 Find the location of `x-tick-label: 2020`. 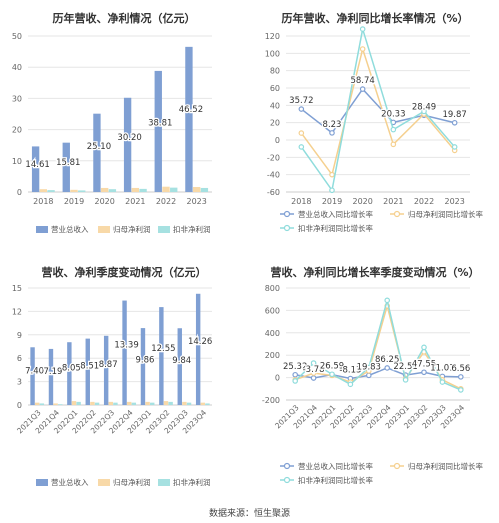

x-tick-label: 2020 is located at coordinates (104, 201).